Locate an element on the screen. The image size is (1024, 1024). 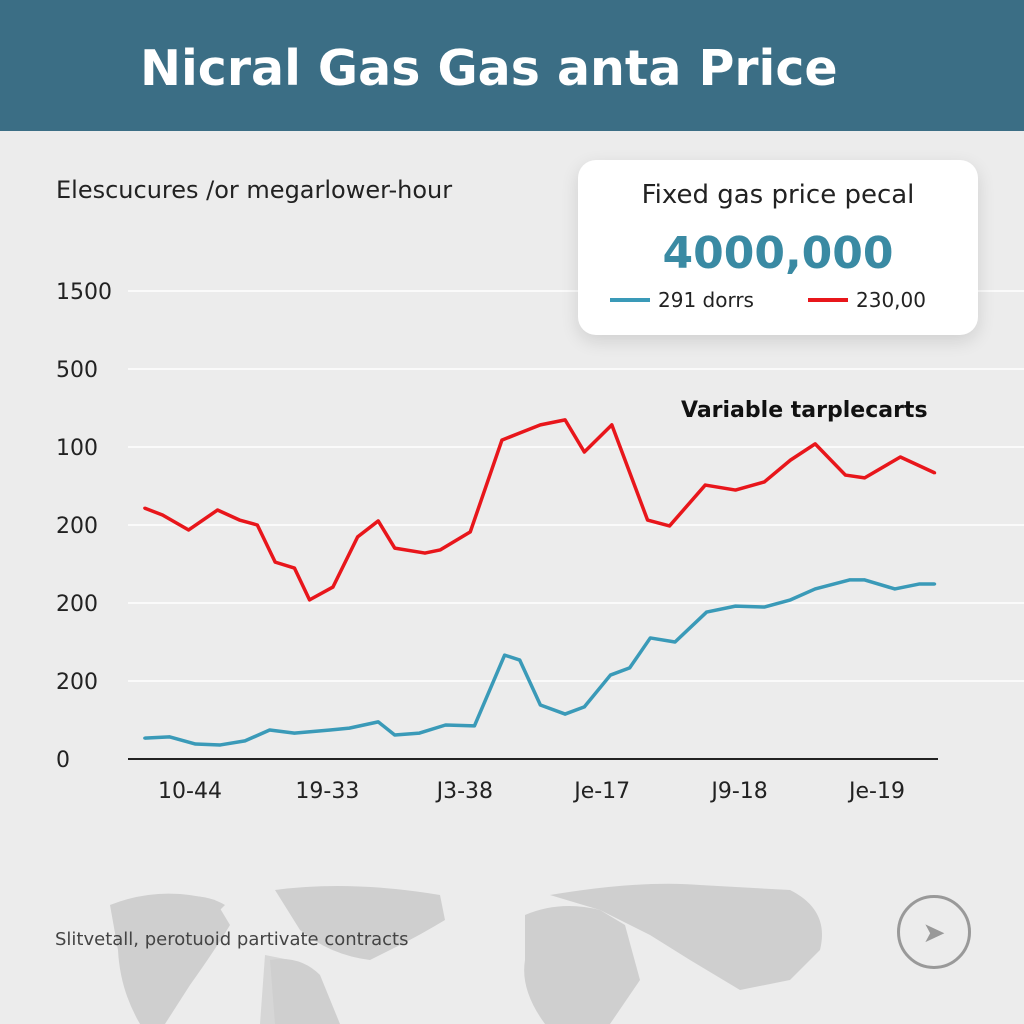
y-tick-label: 100 is located at coordinates (77, 448).